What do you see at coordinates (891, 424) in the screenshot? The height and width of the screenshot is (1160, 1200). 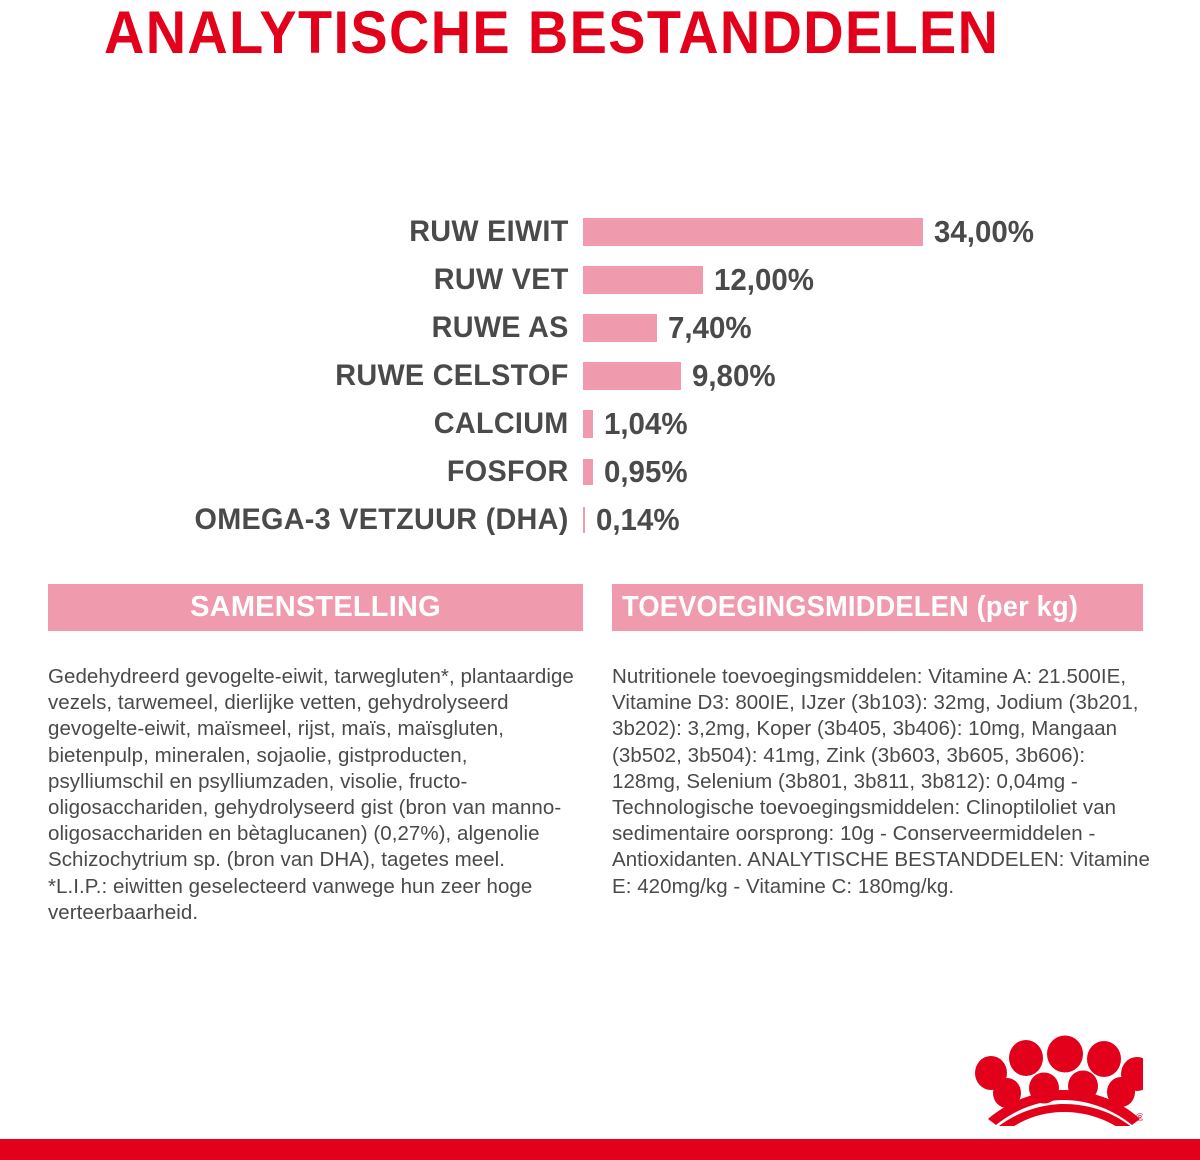 I see `bar-track: 1,04%` at bounding box center [891, 424].